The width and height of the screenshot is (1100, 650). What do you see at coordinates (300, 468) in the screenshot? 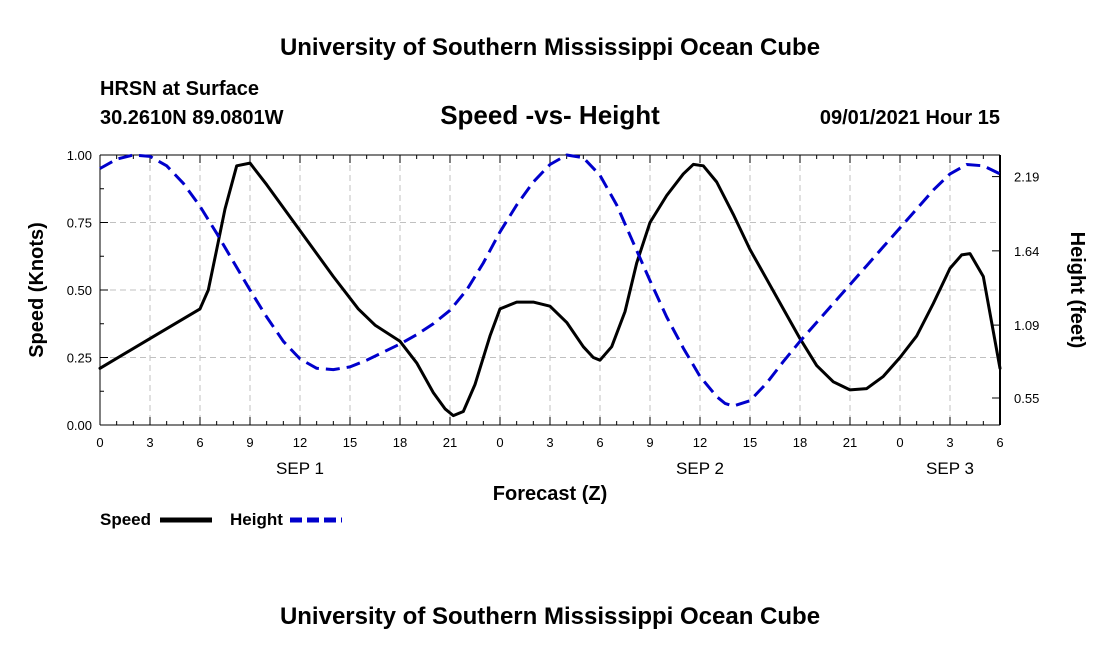
I see `day-label: SEP 1` at bounding box center [300, 468].